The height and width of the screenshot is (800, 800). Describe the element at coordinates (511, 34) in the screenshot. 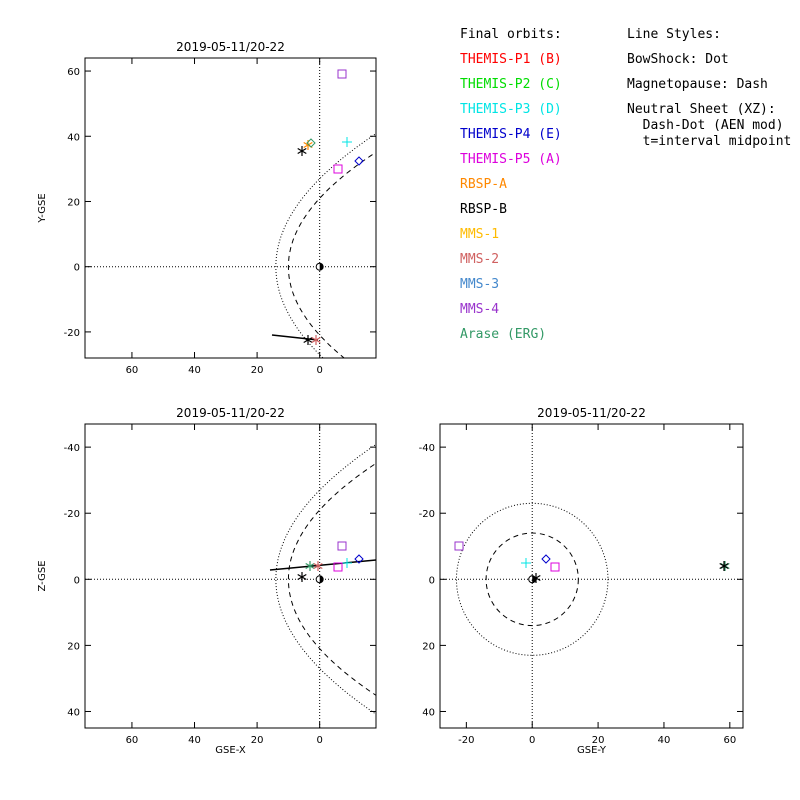

I see `orbits-legend-title: Final orbits:` at that location.